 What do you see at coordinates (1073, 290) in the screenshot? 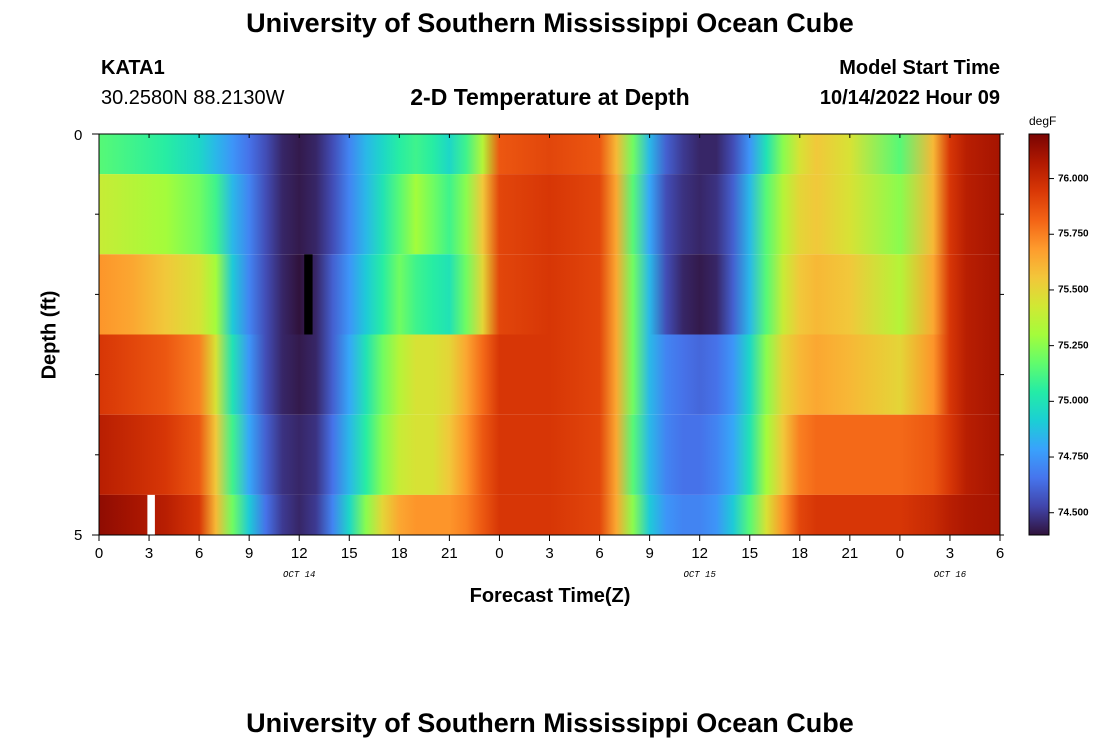
I see `colorbar-tick-label: 75.500` at bounding box center [1073, 290].